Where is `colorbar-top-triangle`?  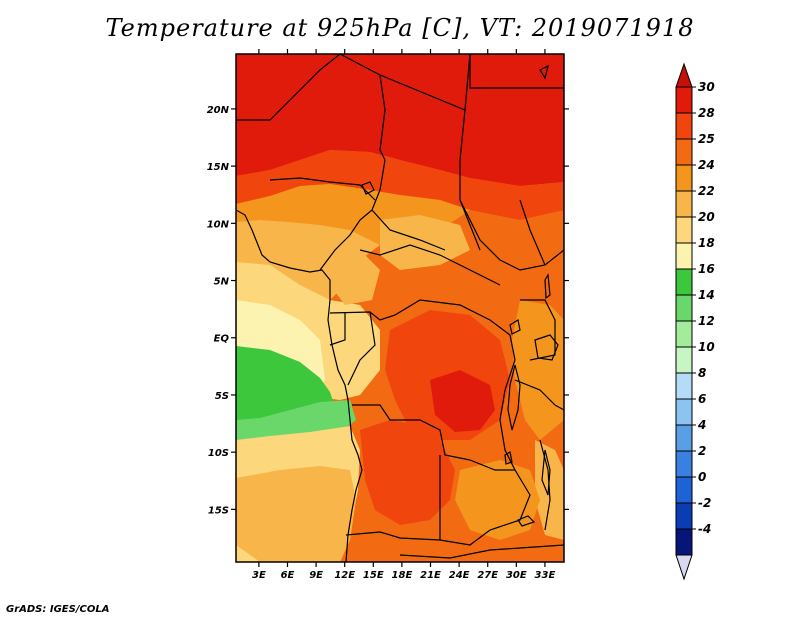 colorbar-top-triangle is located at coordinates (684, 75).